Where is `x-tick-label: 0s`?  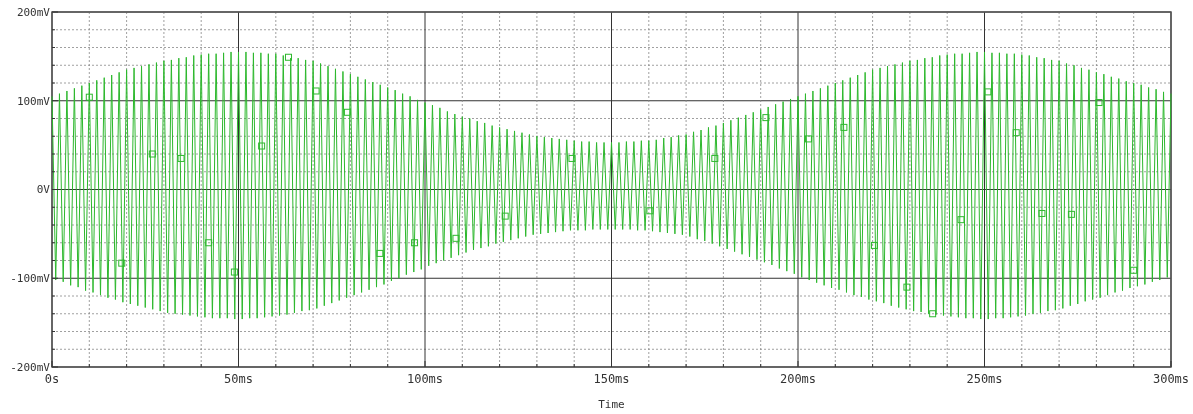 x-tick-label: 0s is located at coordinates (52, 379).